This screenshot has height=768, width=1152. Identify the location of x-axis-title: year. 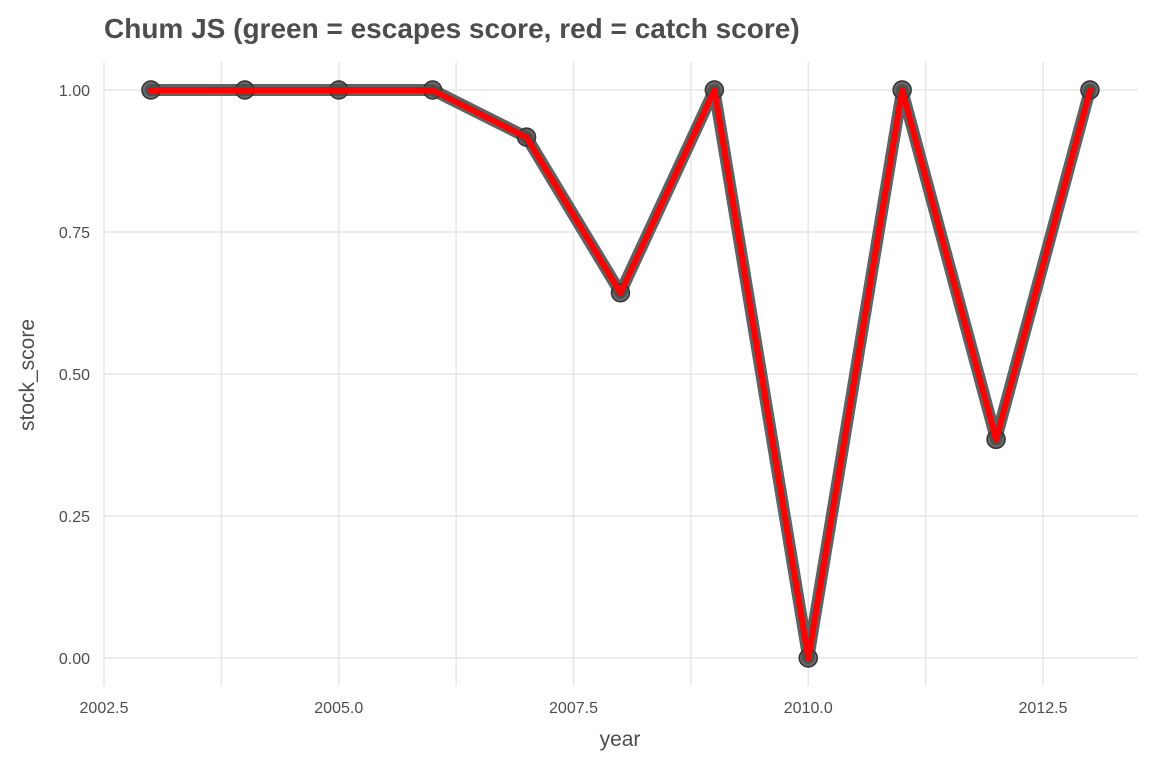
(620, 739).